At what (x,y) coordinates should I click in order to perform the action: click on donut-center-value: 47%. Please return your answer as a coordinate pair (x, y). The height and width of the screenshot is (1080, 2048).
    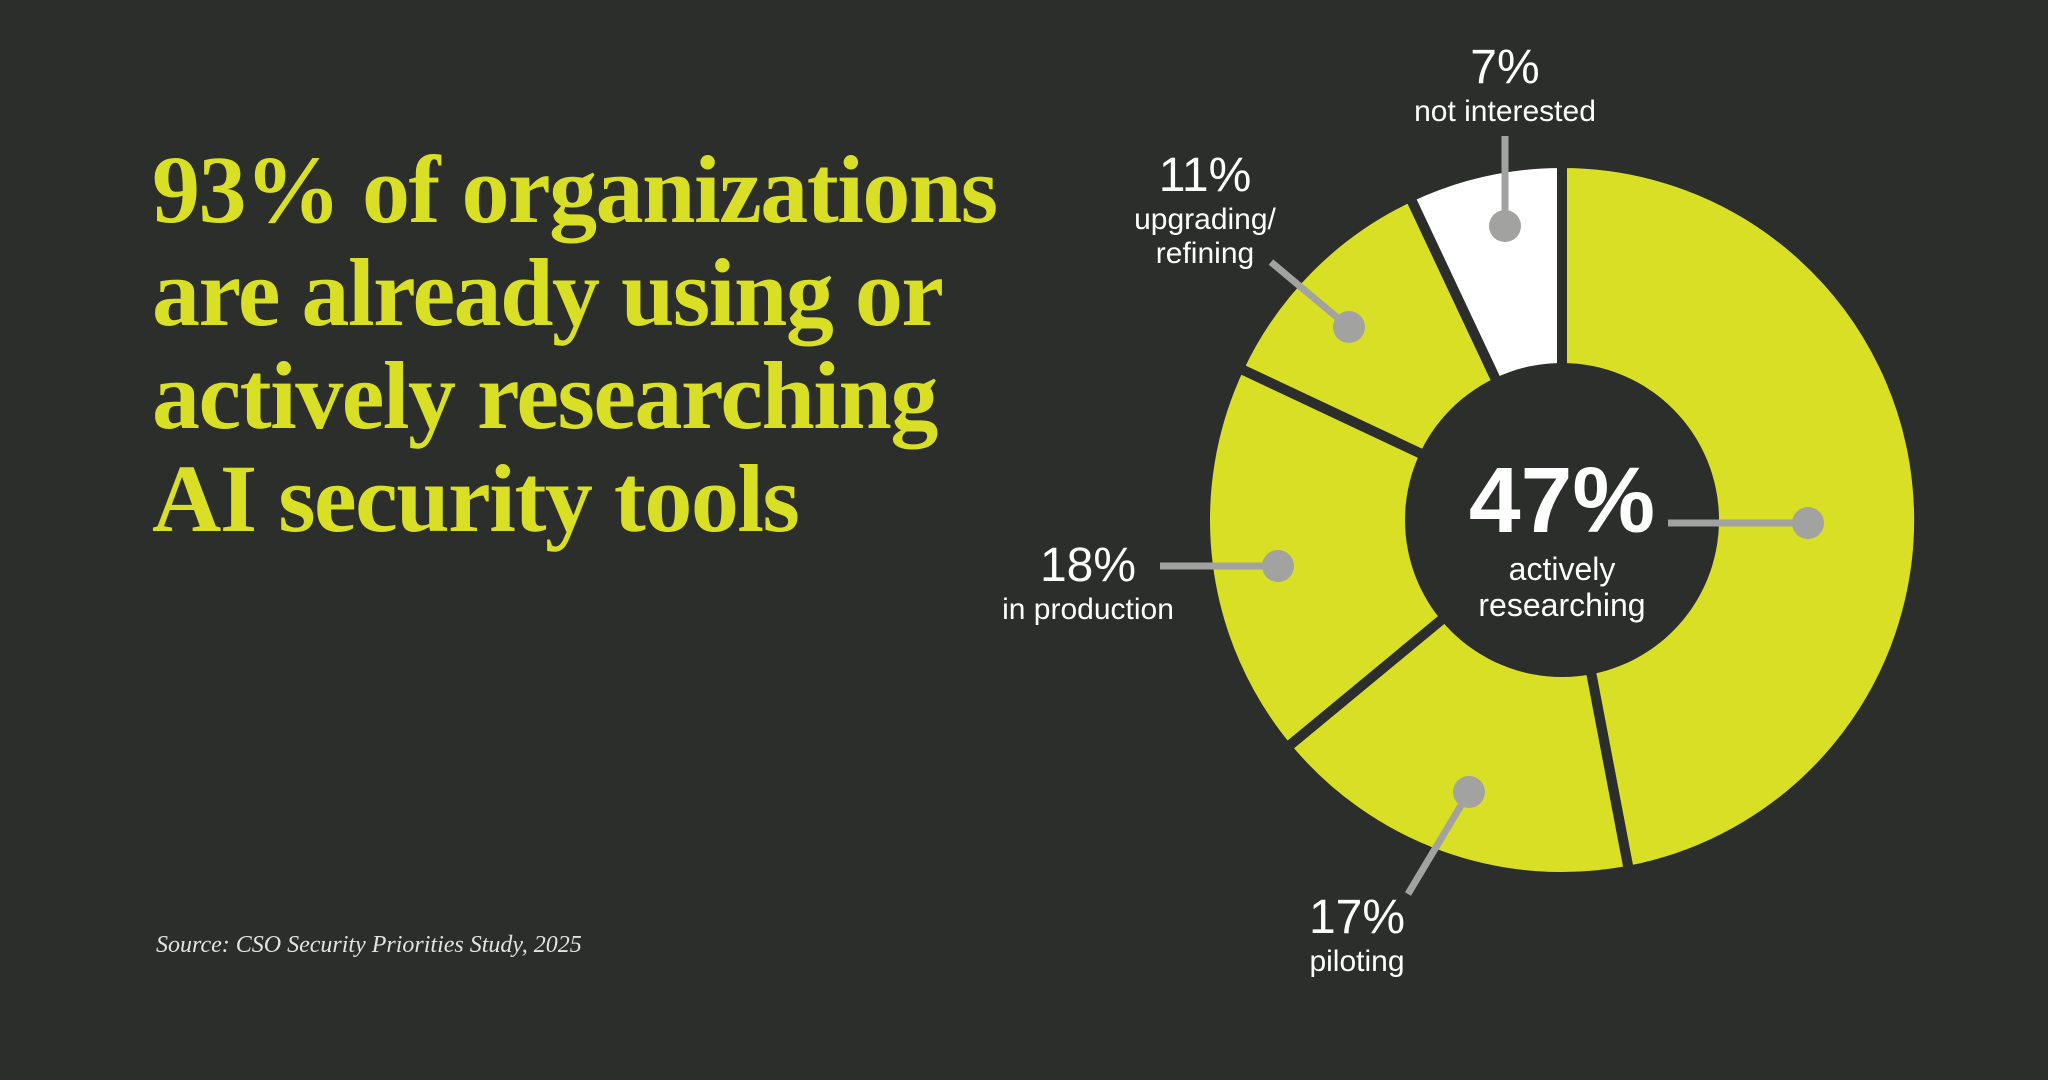
    Looking at the image, I should click on (1562, 500).